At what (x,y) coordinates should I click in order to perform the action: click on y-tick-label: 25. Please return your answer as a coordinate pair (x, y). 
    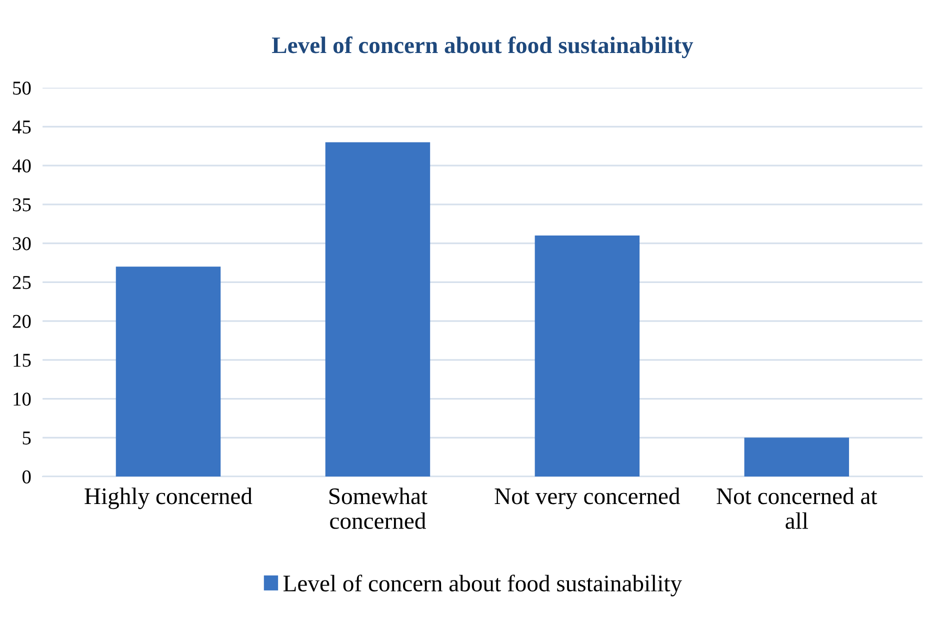
    Looking at the image, I should click on (21, 283).